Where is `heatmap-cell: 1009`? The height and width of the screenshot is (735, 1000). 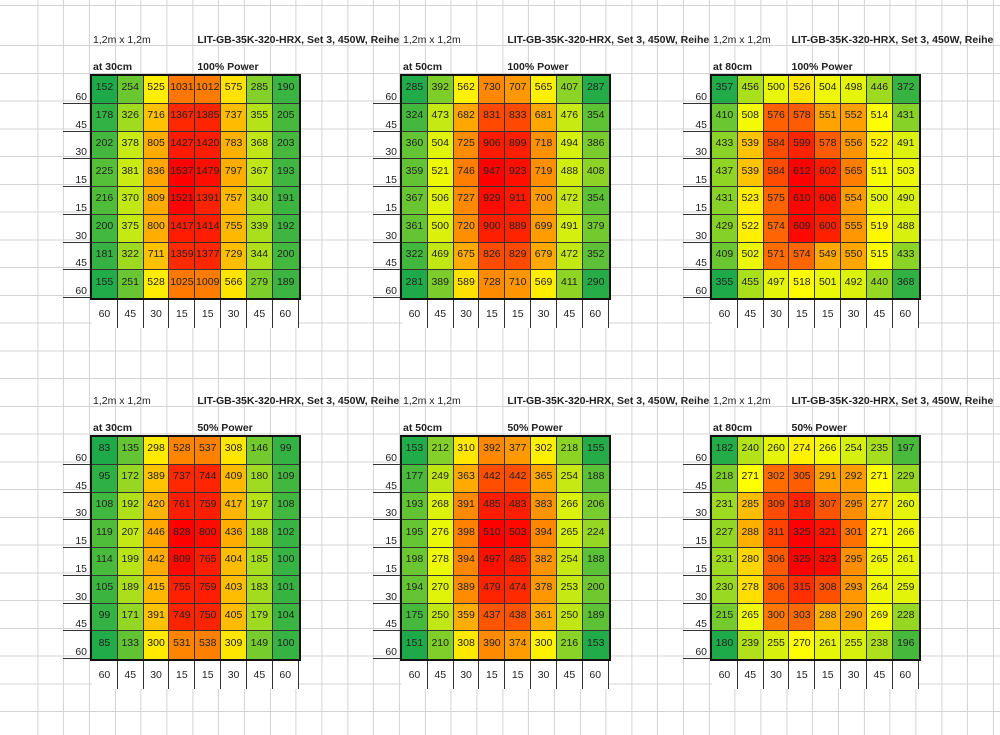 heatmap-cell: 1009 is located at coordinates (208, 284).